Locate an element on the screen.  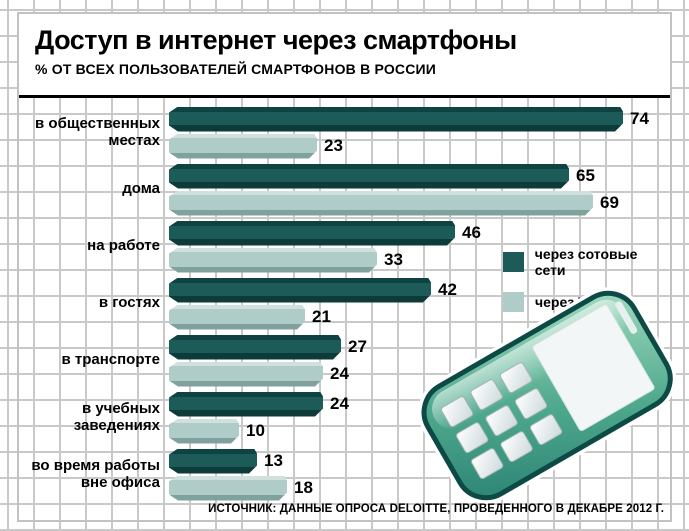
bar-line: 33 is located at coordinates (419, 260).